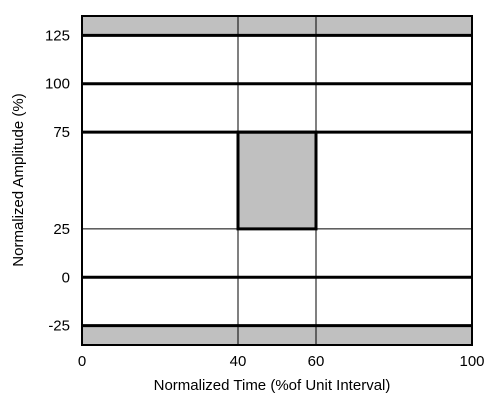 The image size is (486, 396). What do you see at coordinates (277, 335) in the screenshot?
I see `lower-mask` at bounding box center [277, 335].